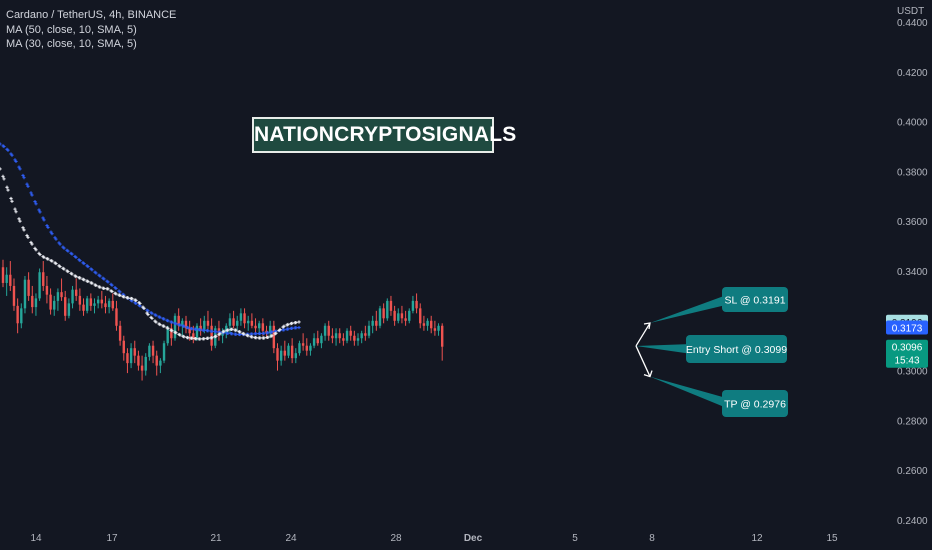 This screenshot has width=932, height=550. I want to click on x-tick-label: 5, so click(575, 538).